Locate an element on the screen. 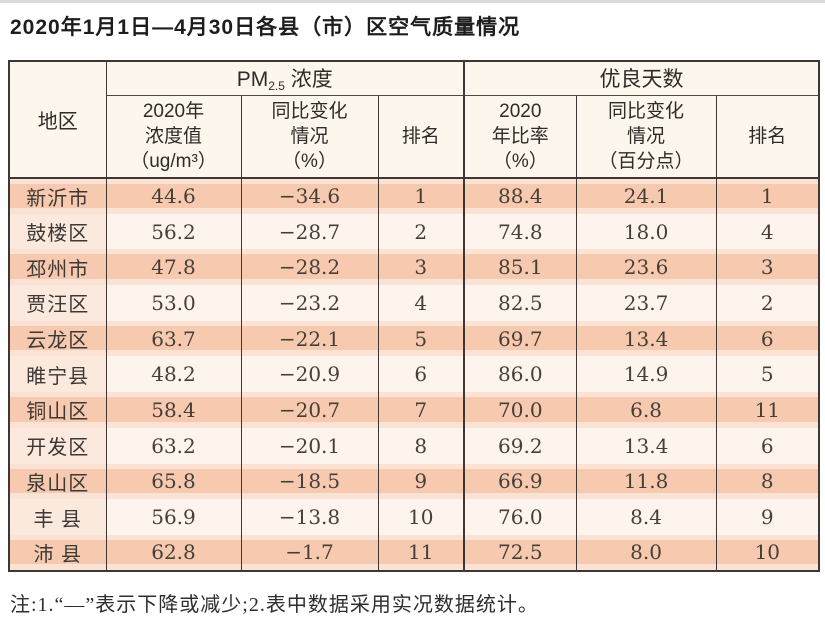  pm-value-cell: 56.9 is located at coordinates (173, 517).